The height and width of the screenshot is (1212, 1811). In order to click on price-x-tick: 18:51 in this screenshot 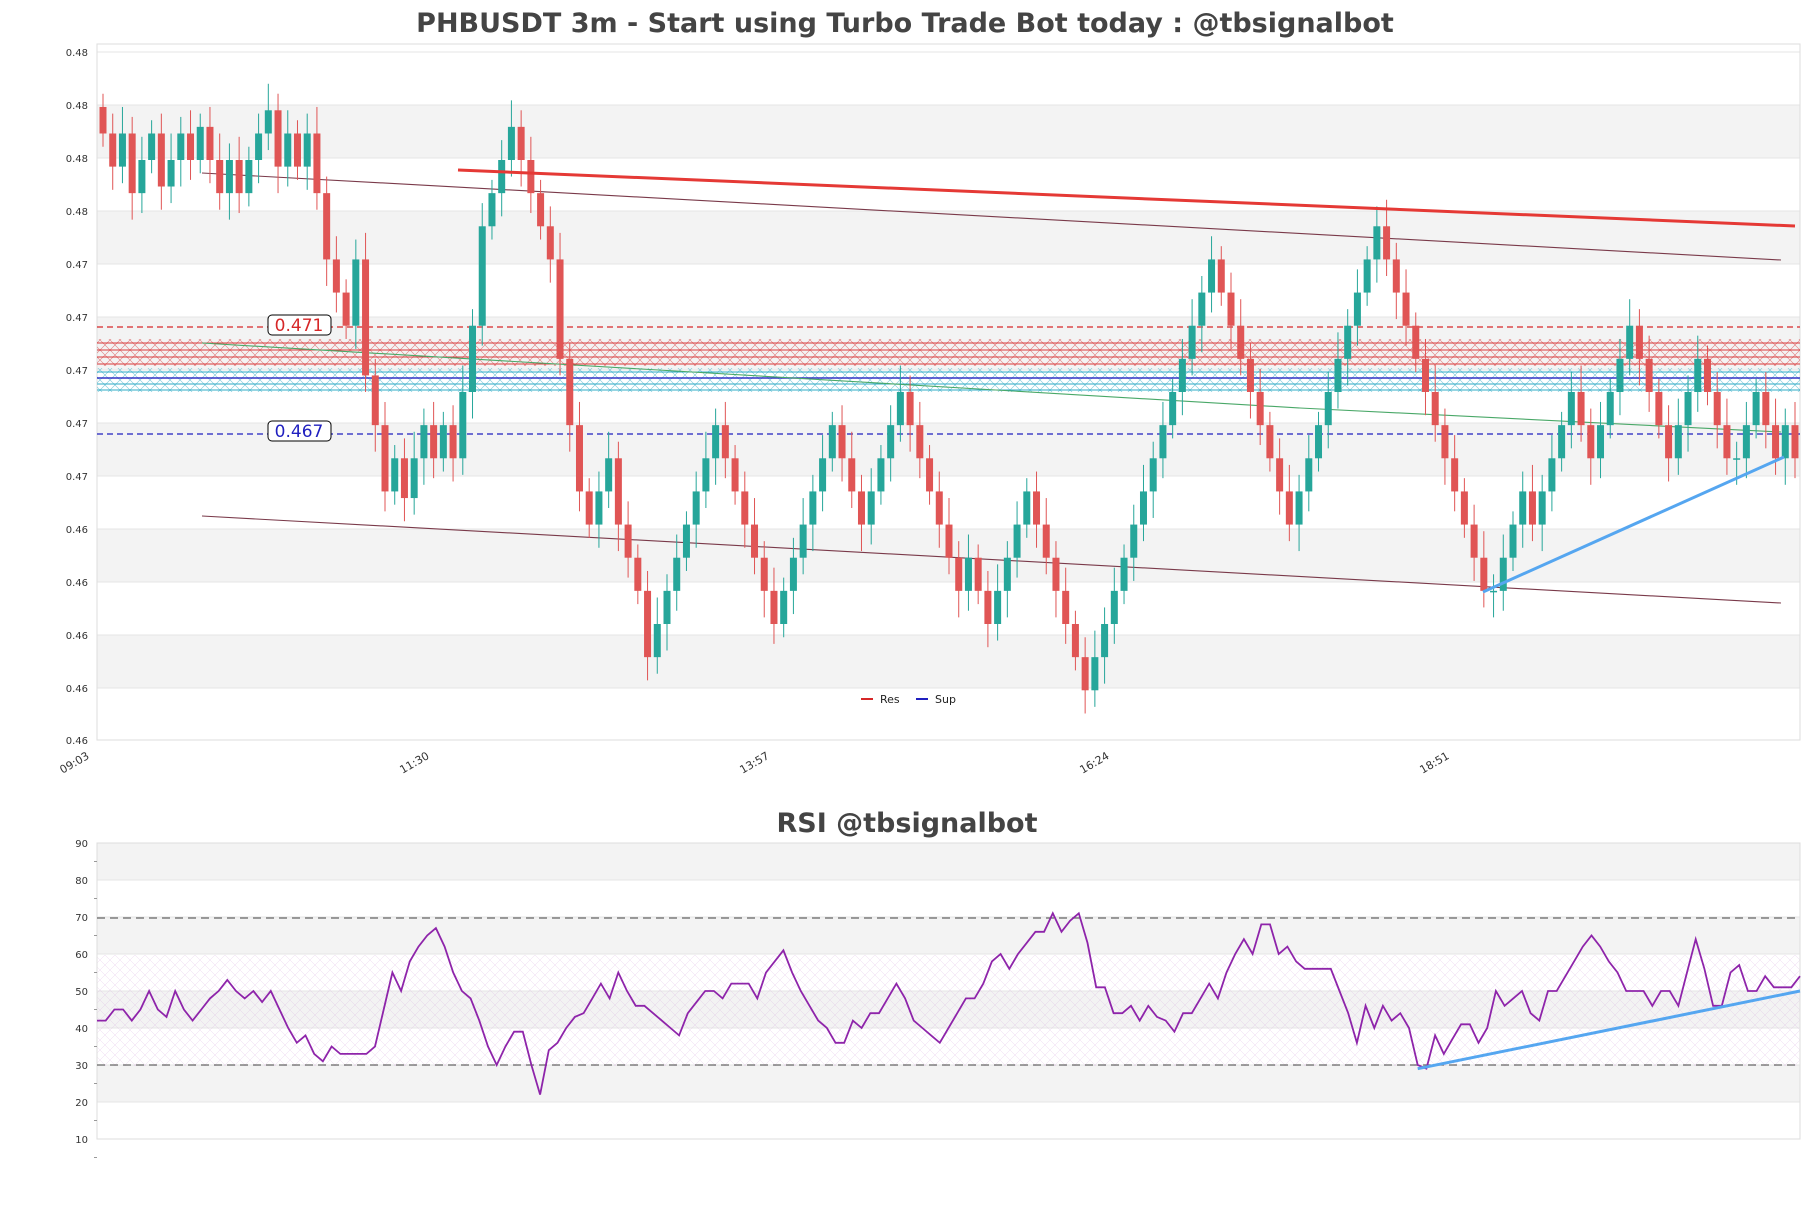, I will do `click(1435, 762)`.